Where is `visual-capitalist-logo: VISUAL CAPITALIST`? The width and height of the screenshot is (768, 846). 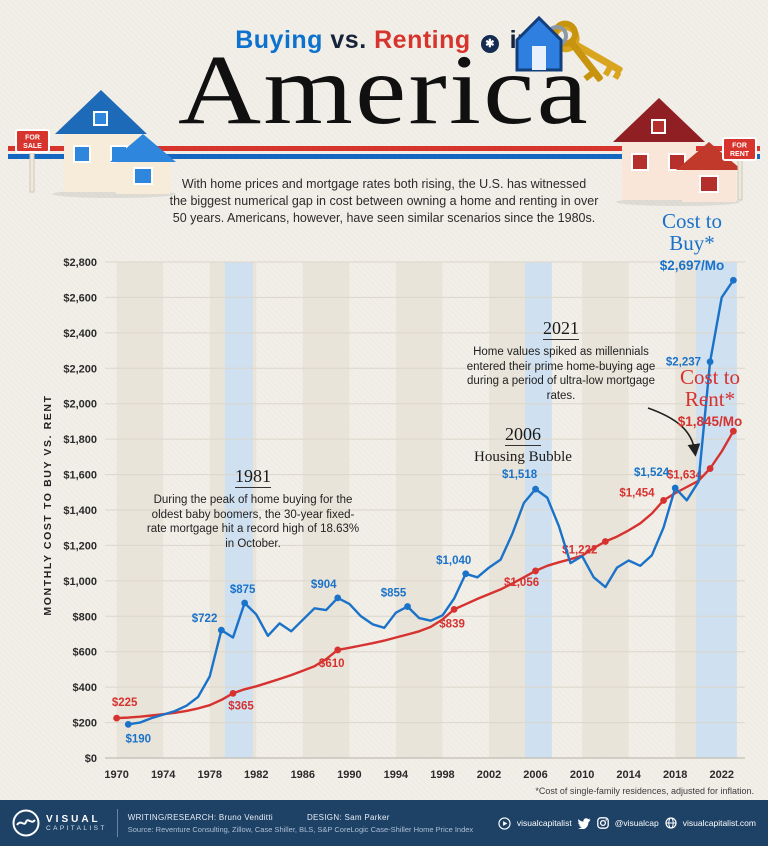
visual-capitalist-logo: VISUAL CAPITALIST is located at coordinates (59, 823).